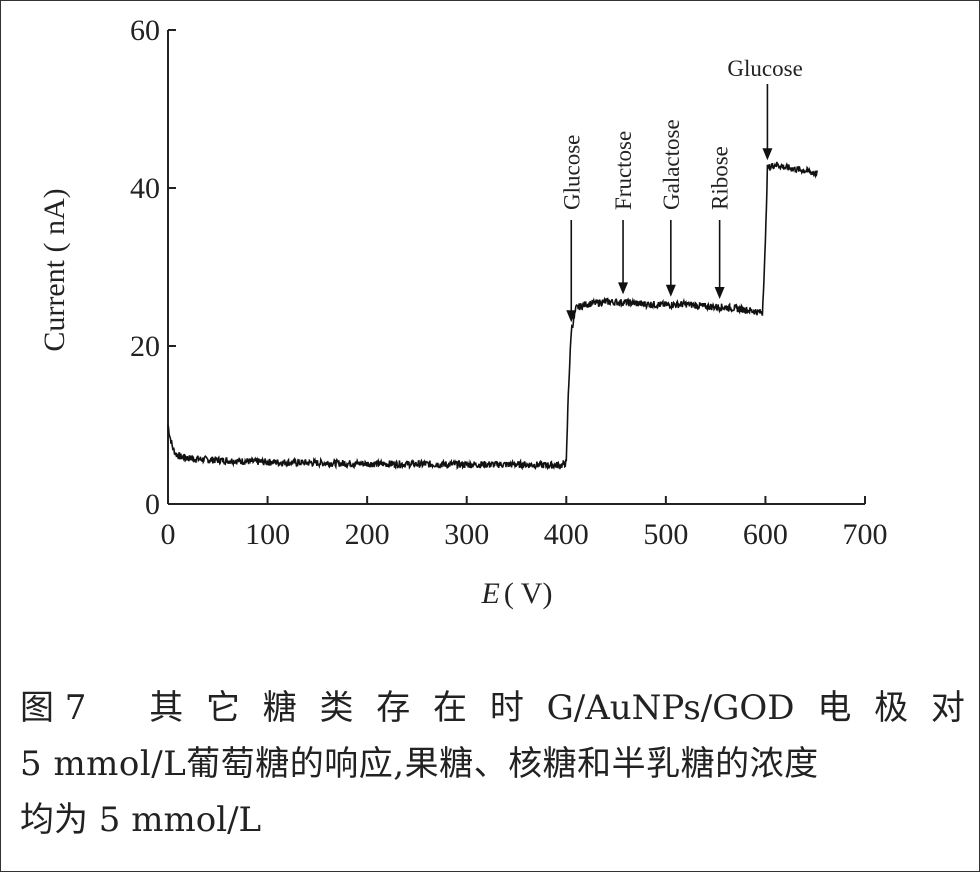 This screenshot has height=872, width=980. Describe the element at coordinates (267, 534) in the screenshot. I see `x-tick-label: 100` at that location.